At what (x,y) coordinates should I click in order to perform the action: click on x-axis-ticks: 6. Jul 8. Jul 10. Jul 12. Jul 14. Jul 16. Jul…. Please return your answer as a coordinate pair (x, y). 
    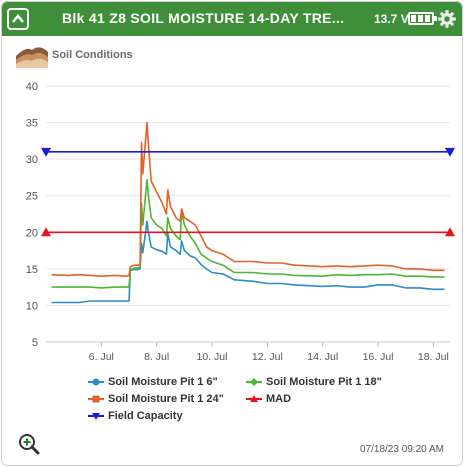
    Looking at the image, I should click on (269, 352).